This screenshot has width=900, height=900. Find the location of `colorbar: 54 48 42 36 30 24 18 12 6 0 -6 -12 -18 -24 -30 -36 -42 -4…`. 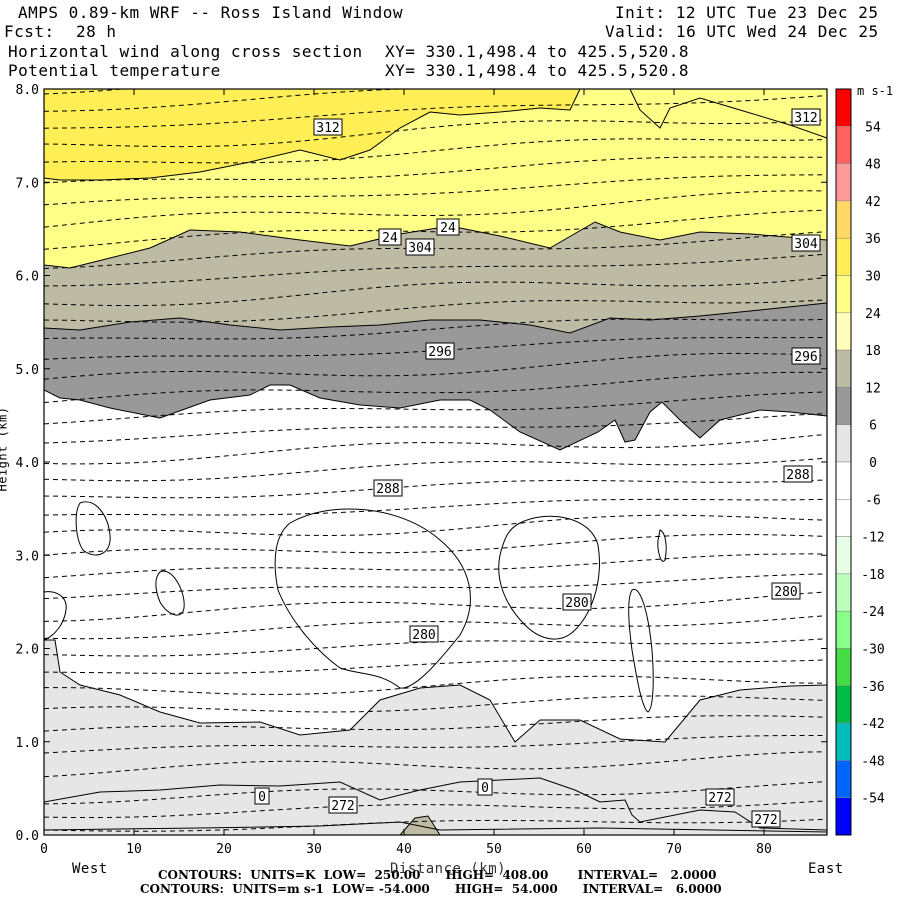

colorbar: 54 48 42 36 30 24 18 12 6 0 -6 -12 -18 -24 -30 -36 -42 -4… is located at coordinates (864, 460).